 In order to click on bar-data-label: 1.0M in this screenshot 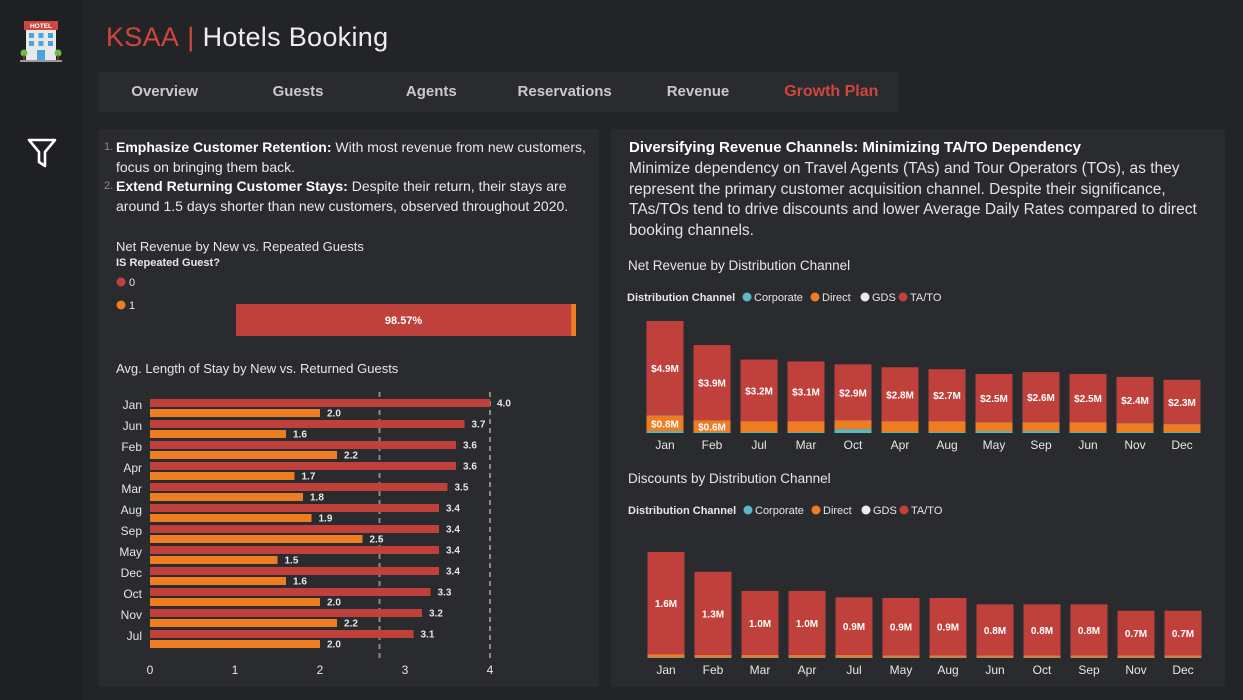, I will do `click(760, 624)`.